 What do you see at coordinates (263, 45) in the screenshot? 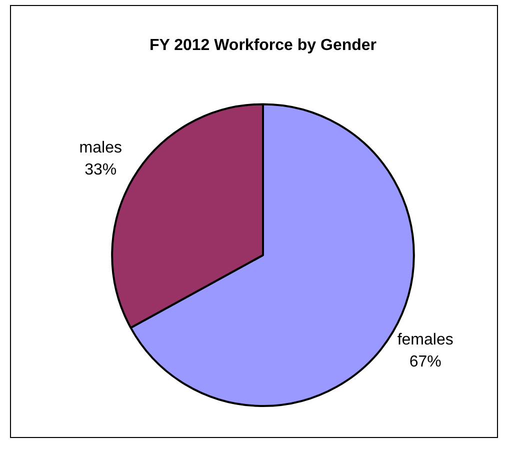
I see `chart-title: FY 2012 Workforce by Gender` at bounding box center [263, 45].